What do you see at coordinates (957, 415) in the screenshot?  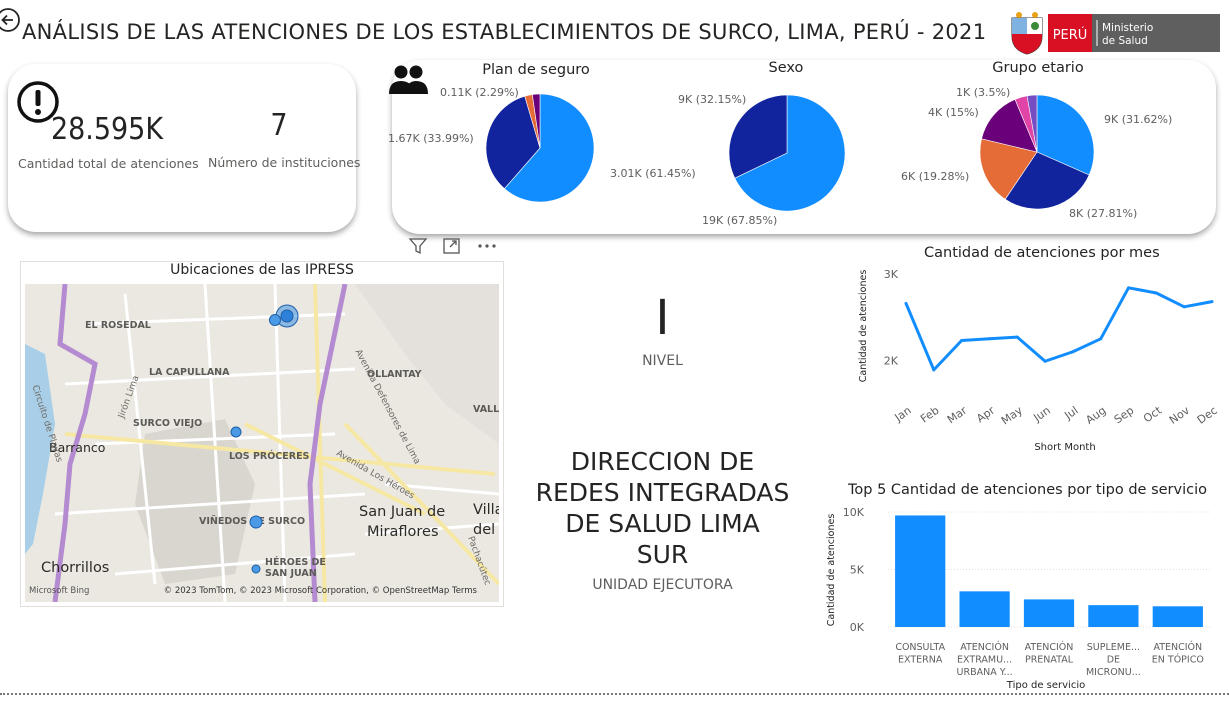 I see `line-xtick-2: Mar` at bounding box center [957, 415].